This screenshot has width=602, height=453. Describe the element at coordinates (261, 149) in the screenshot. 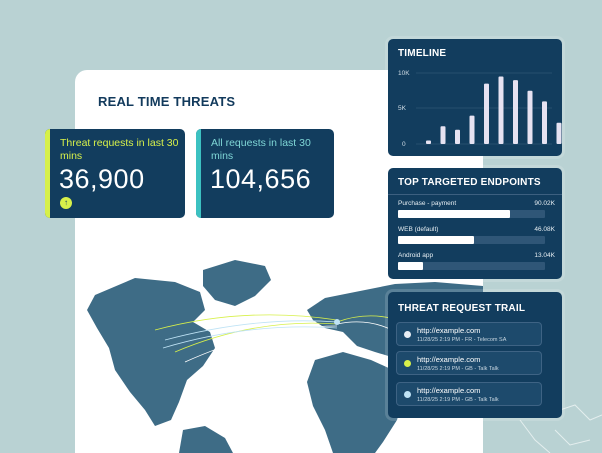

I see `all-requests-label: All requests in last 30 mins` at that location.